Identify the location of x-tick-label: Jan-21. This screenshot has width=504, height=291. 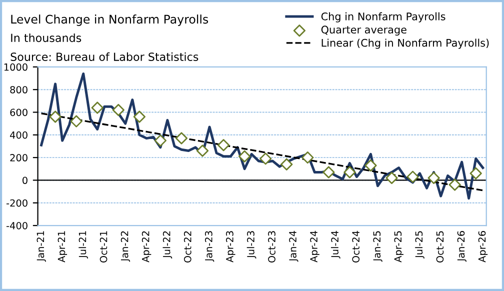
(41, 246).